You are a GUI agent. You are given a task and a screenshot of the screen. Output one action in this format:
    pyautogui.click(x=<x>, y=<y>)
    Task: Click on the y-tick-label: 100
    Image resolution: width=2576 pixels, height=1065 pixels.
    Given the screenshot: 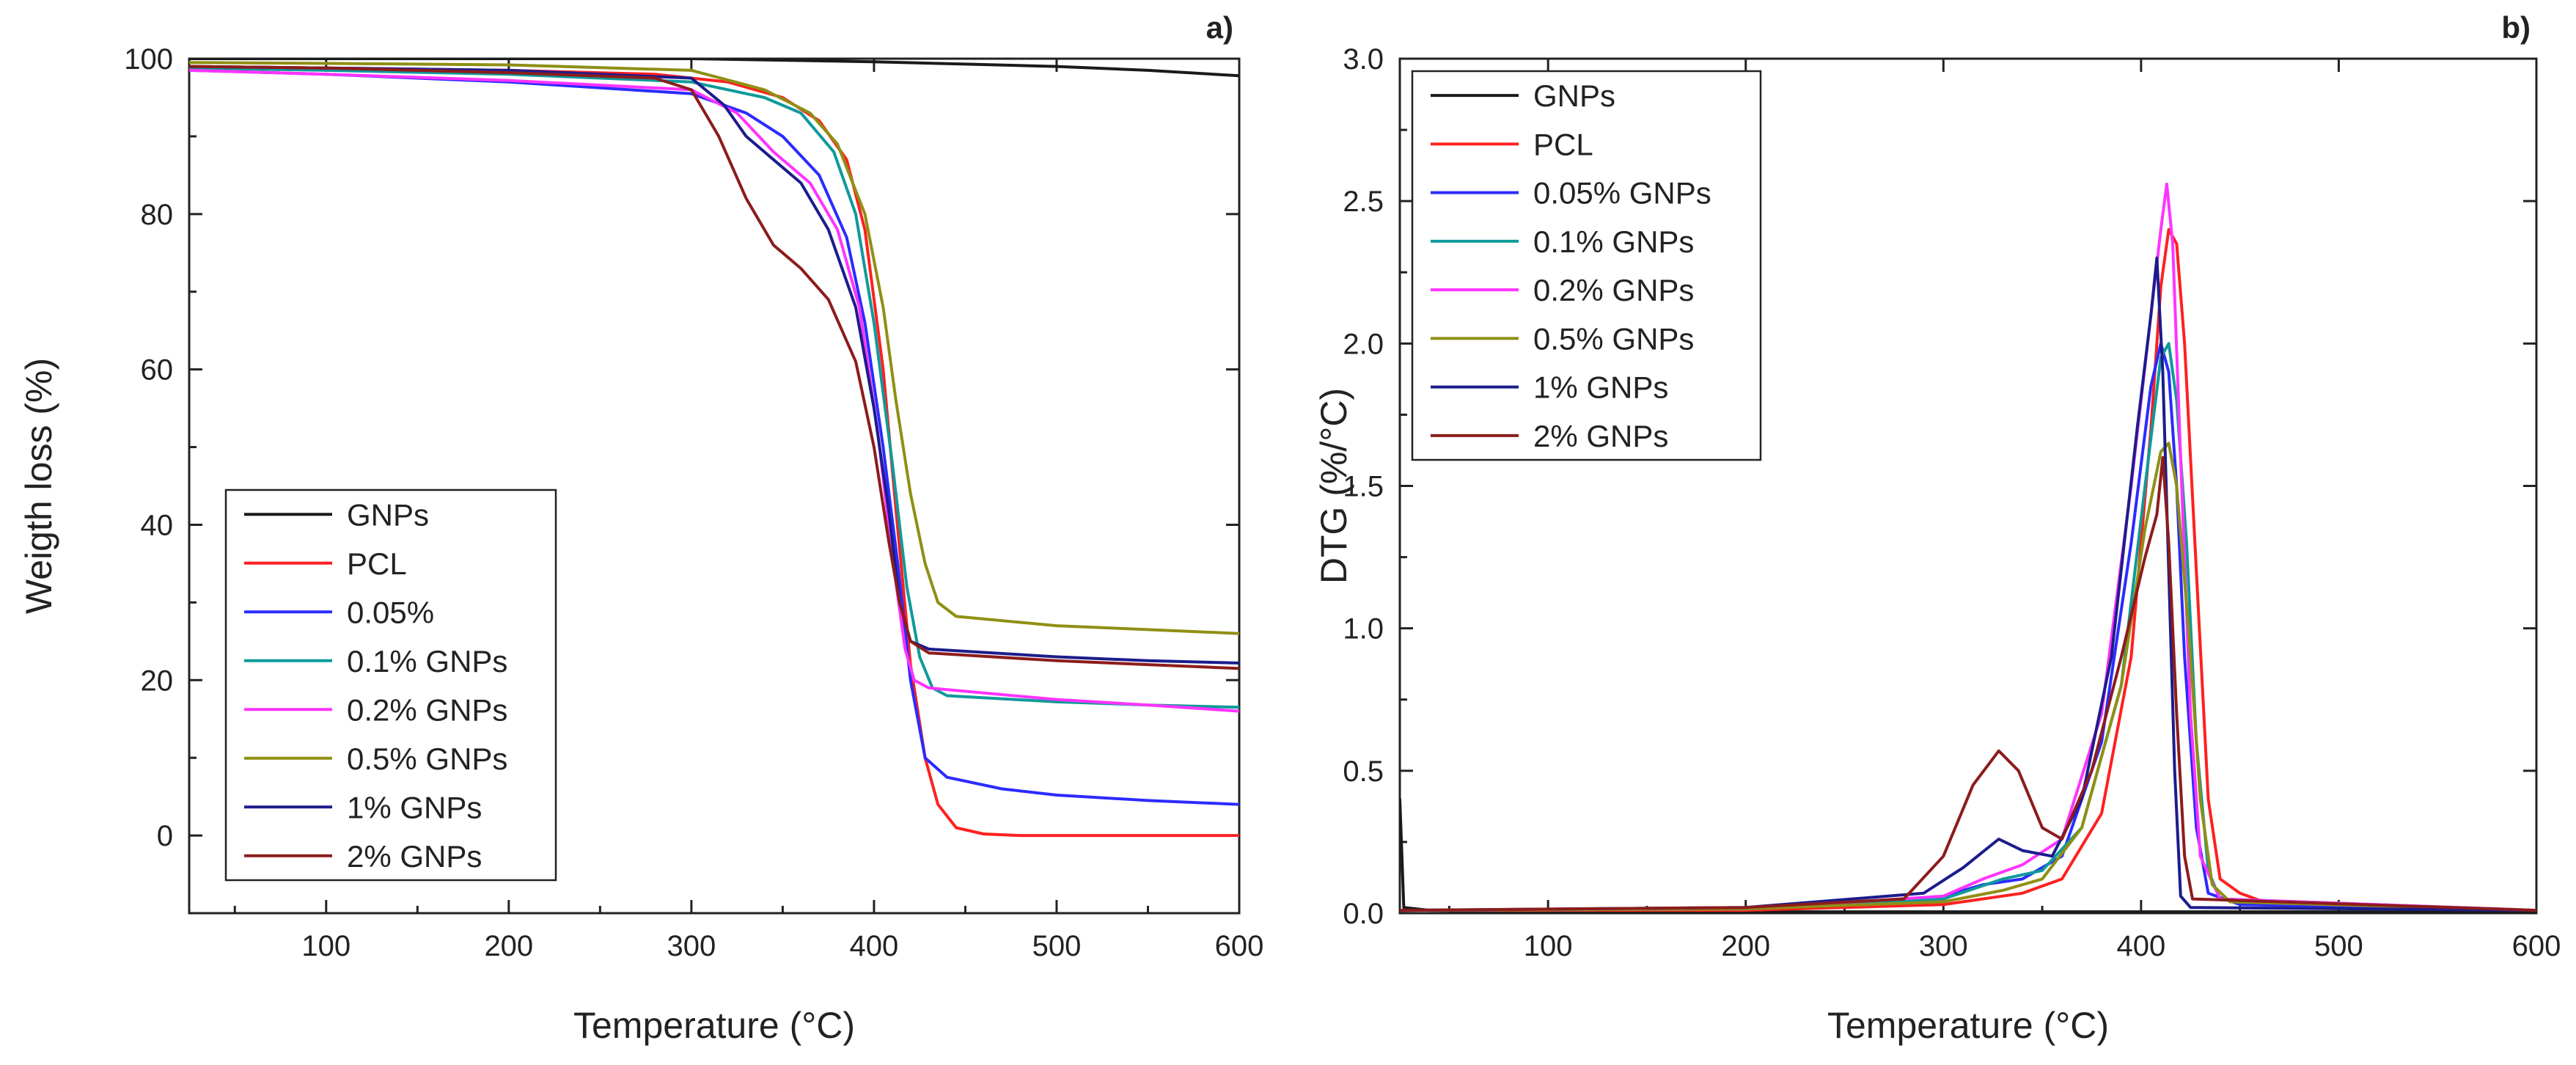 What is the action you would take?
    pyautogui.click(x=149, y=60)
    